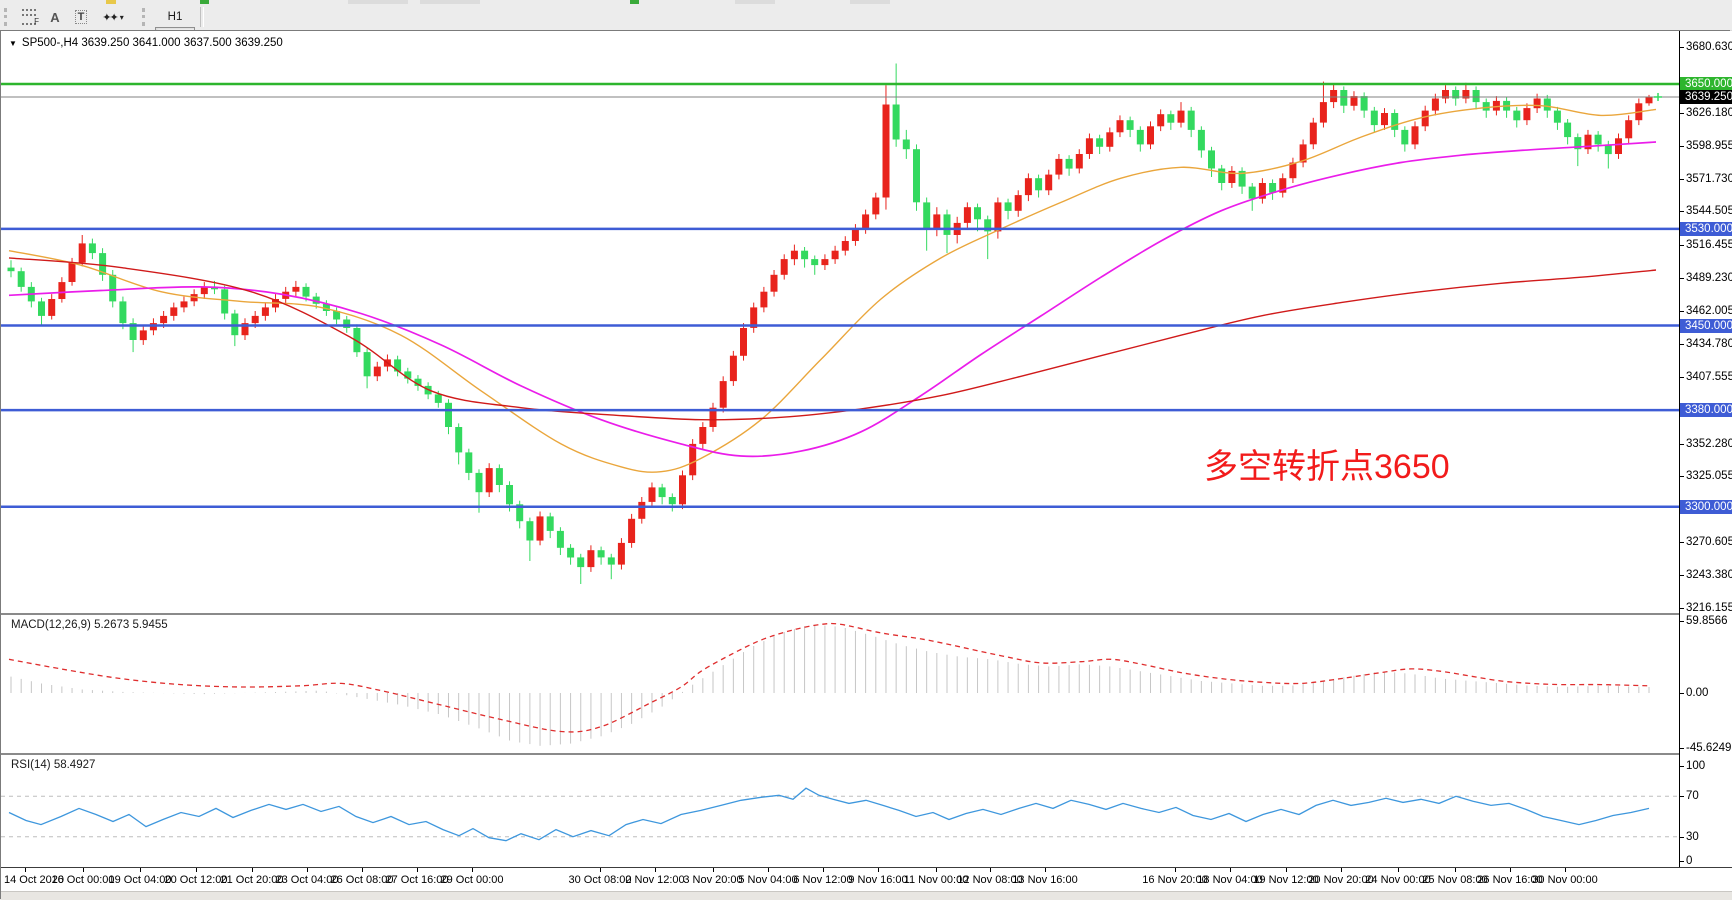 The width and height of the screenshot is (1732, 900). What do you see at coordinates (713, 880) in the screenshot?
I see `time-label: 3 Nov 20:00` at bounding box center [713, 880].